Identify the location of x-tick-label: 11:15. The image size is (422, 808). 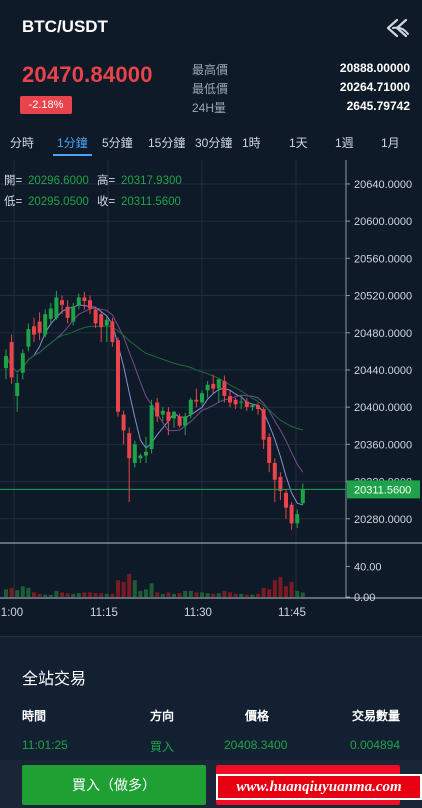
(104, 613).